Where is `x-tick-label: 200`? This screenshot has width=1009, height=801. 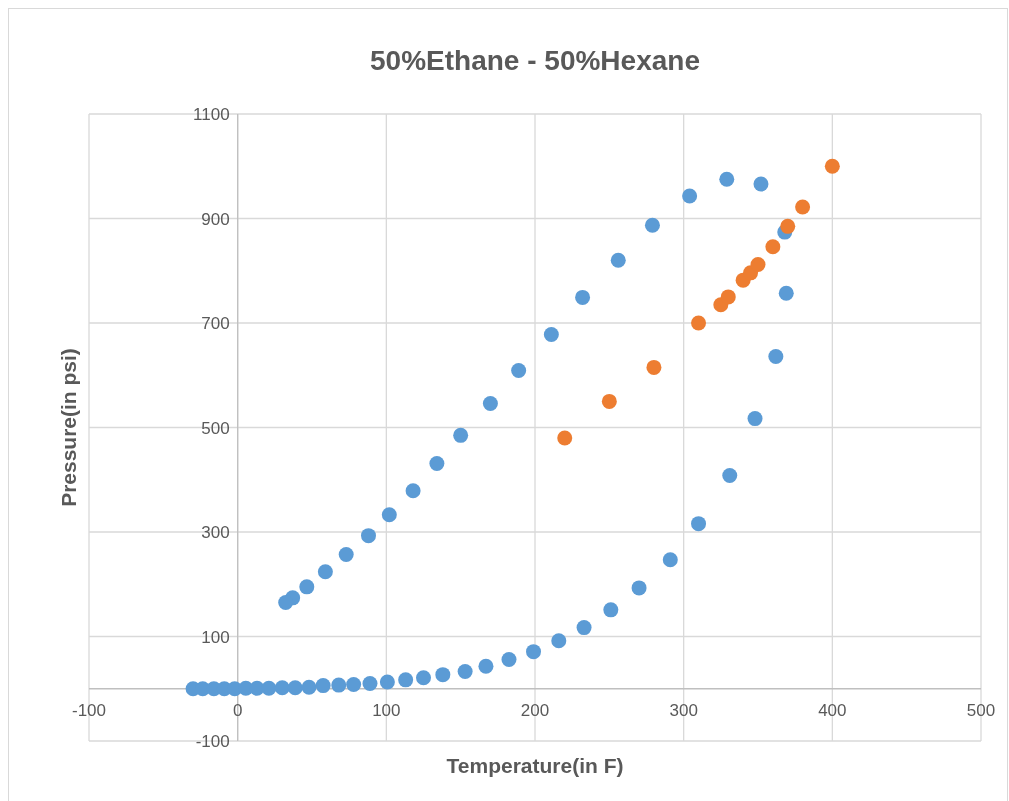 x-tick-label: 200 is located at coordinates (535, 710).